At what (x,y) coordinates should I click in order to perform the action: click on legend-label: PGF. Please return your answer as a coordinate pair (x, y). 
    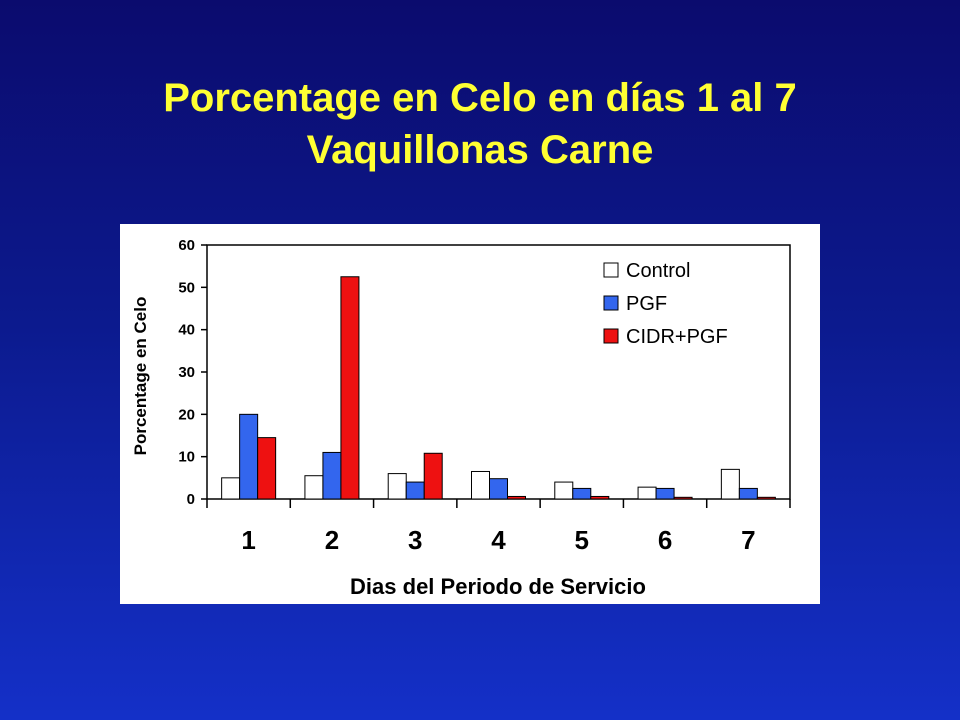
    Looking at the image, I should click on (646, 304).